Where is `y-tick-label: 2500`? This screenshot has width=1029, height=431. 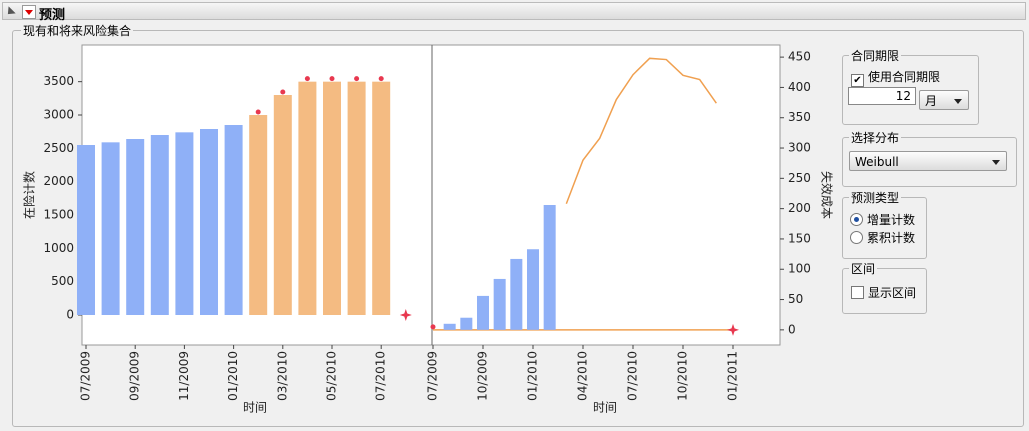 y-tick-label: 2500 is located at coordinates (58, 148).